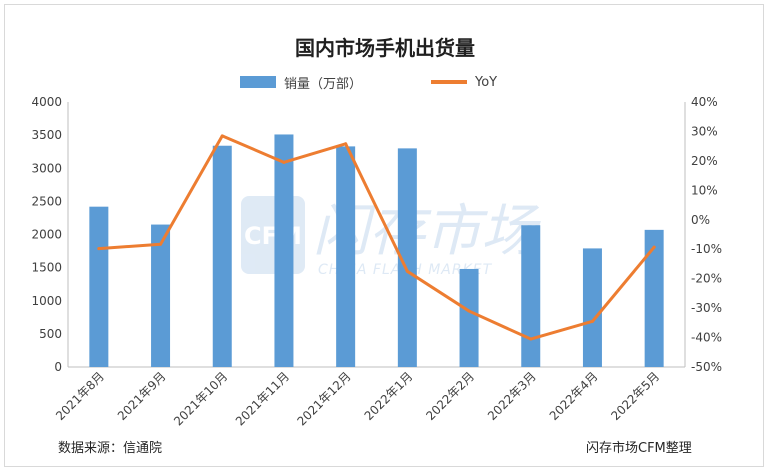 This screenshot has height=473, width=770. What do you see at coordinates (706, 367) in the screenshot?
I see `y-right-tick-label: -50%` at bounding box center [706, 367].